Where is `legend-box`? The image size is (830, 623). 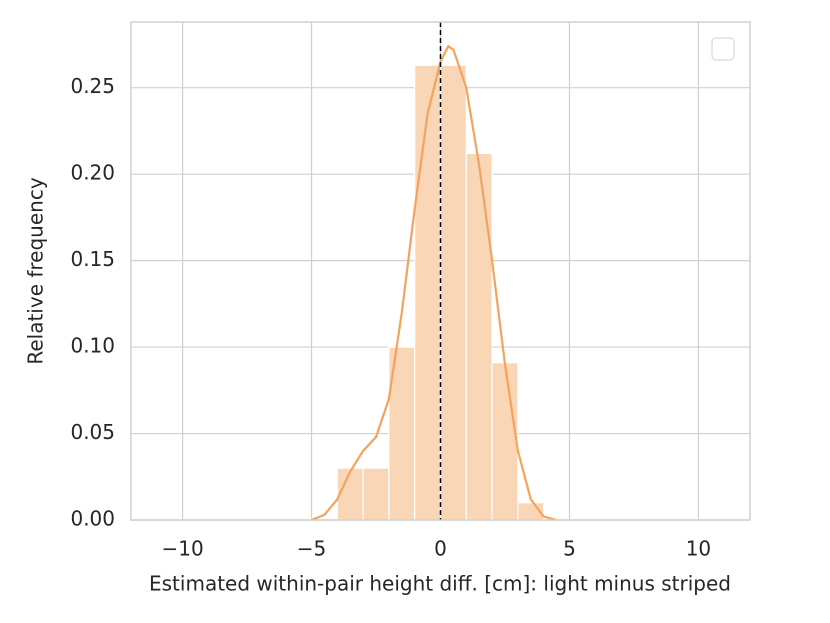 legend-box is located at coordinates (723, 49).